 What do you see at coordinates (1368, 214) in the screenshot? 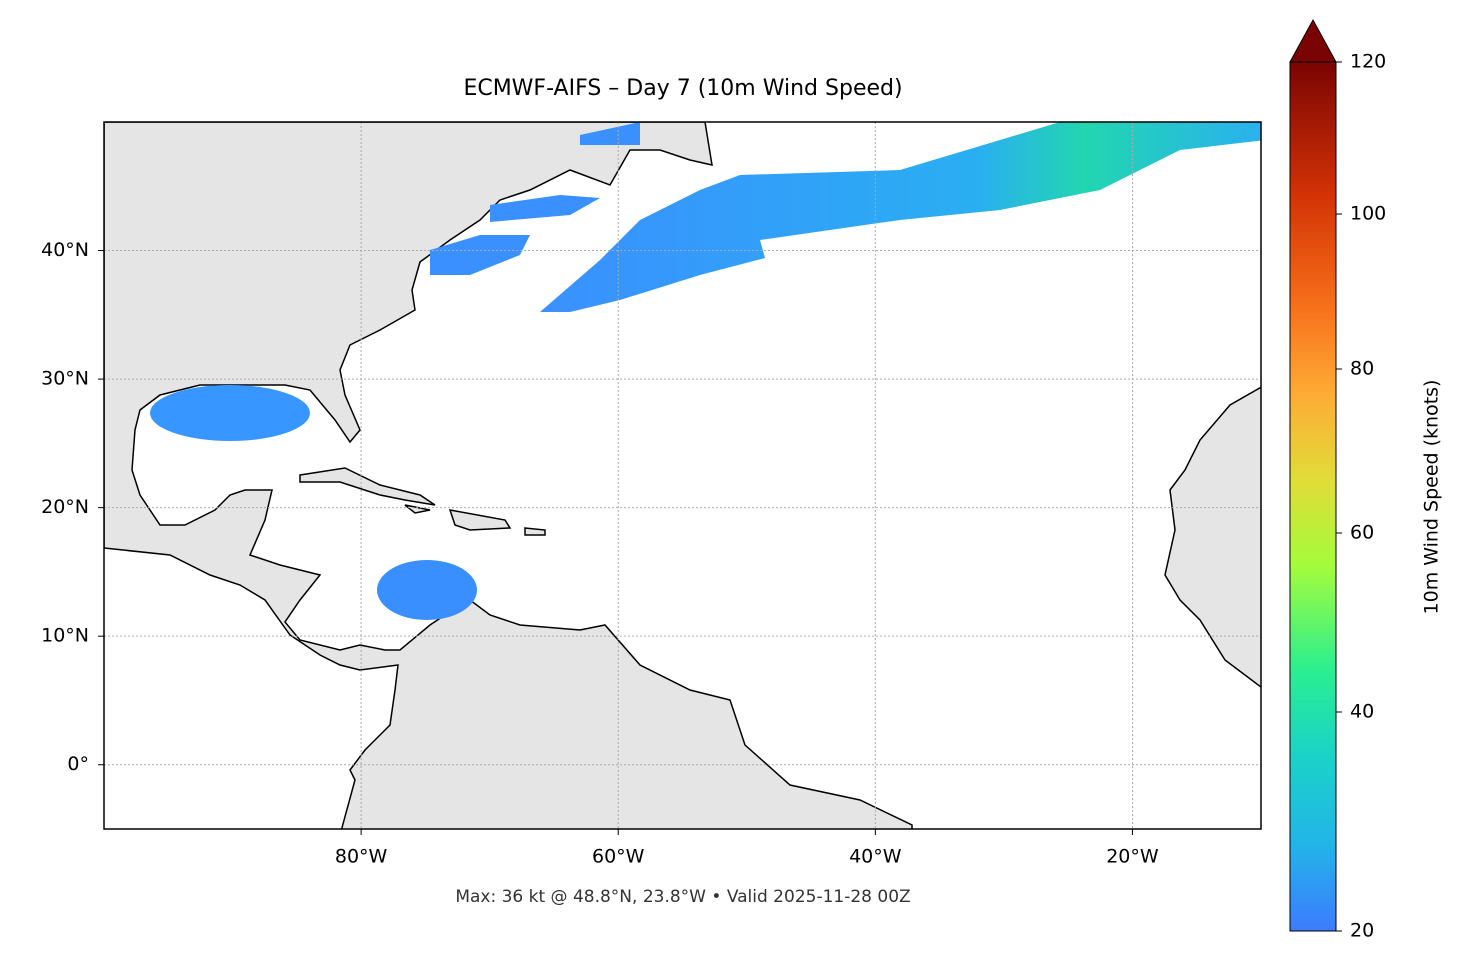
I see `colorbar-tick-label: 100` at bounding box center [1368, 214].